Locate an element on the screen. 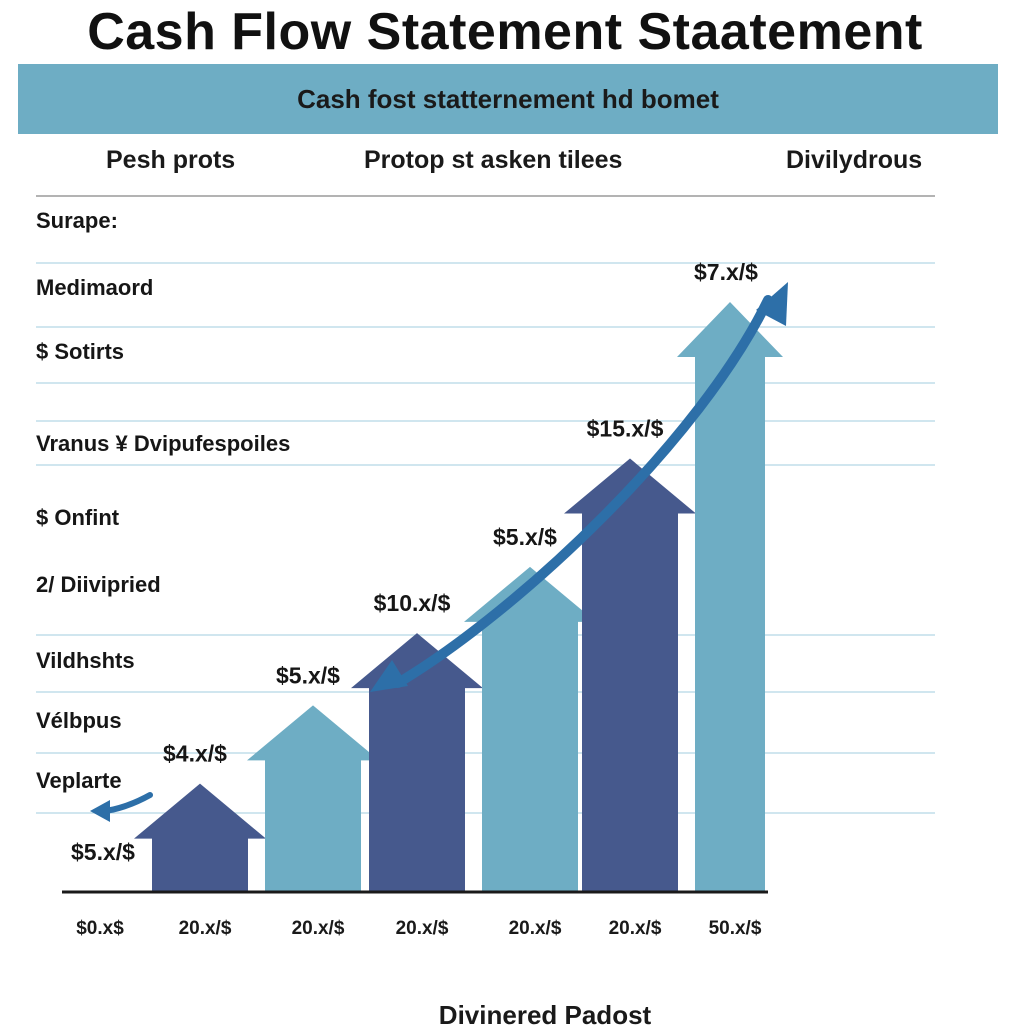 This screenshot has width=1024, height=1031. column-header-3: Divilydrous is located at coordinates (854, 160).